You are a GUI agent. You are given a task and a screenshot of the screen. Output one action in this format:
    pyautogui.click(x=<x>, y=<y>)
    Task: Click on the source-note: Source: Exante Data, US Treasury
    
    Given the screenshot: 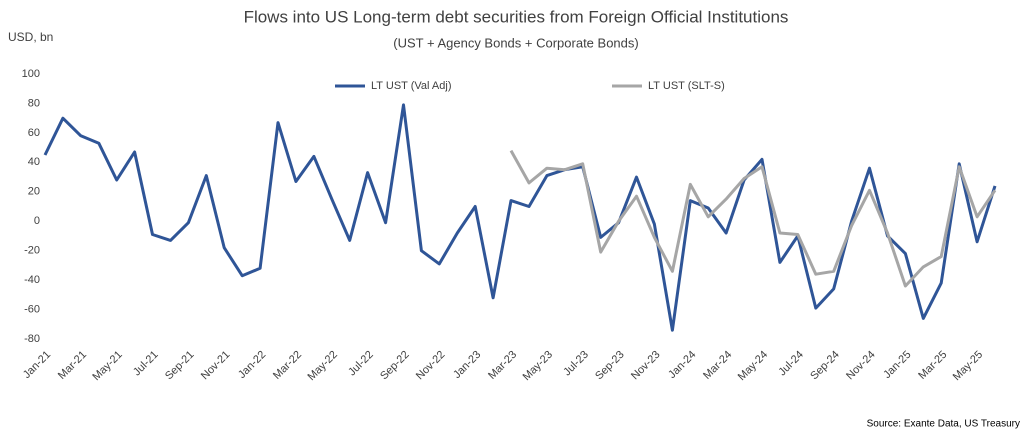 What is the action you would take?
    pyautogui.click(x=943, y=424)
    